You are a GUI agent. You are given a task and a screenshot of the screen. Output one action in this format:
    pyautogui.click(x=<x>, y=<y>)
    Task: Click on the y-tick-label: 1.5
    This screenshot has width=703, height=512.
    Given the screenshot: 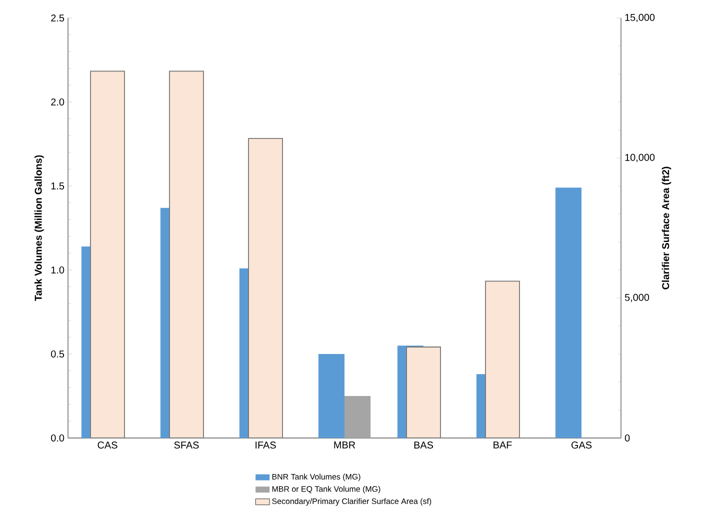 What is the action you would take?
    pyautogui.click(x=57, y=186)
    